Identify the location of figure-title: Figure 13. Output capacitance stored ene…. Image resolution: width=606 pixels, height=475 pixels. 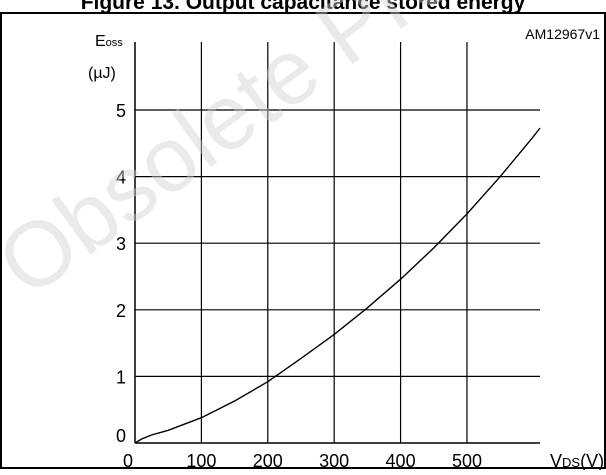
(303, 7).